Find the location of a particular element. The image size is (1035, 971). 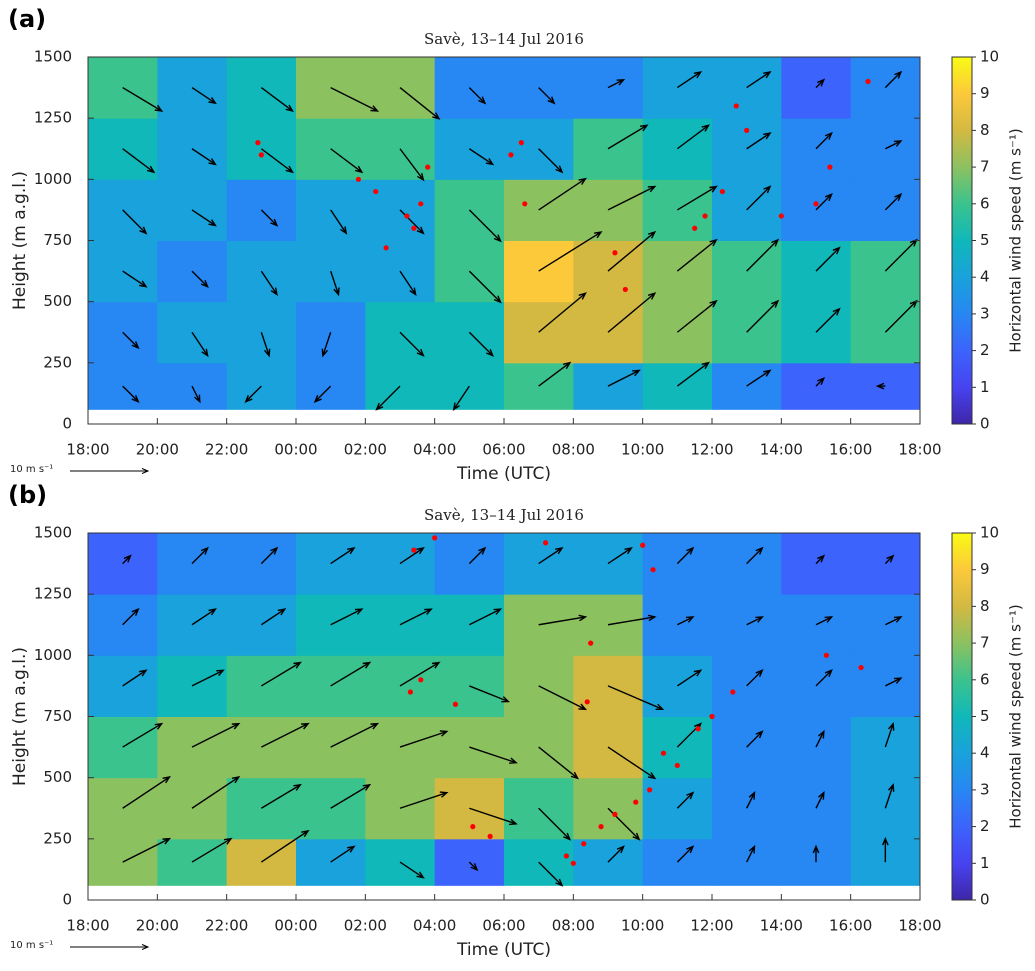

colorbar-tick-label: 2 is located at coordinates (985, 350).